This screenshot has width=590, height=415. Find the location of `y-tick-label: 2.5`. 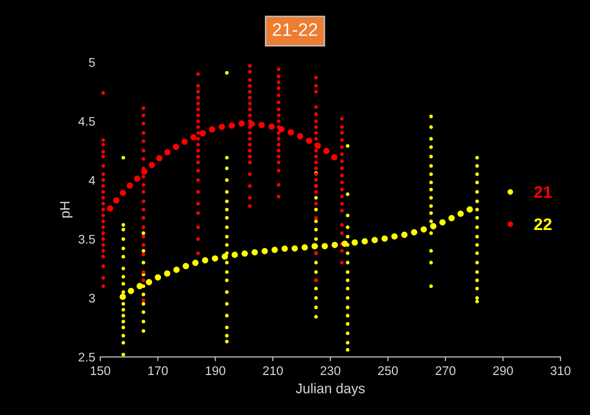

y-tick-label: 2.5 is located at coordinates (86, 357).